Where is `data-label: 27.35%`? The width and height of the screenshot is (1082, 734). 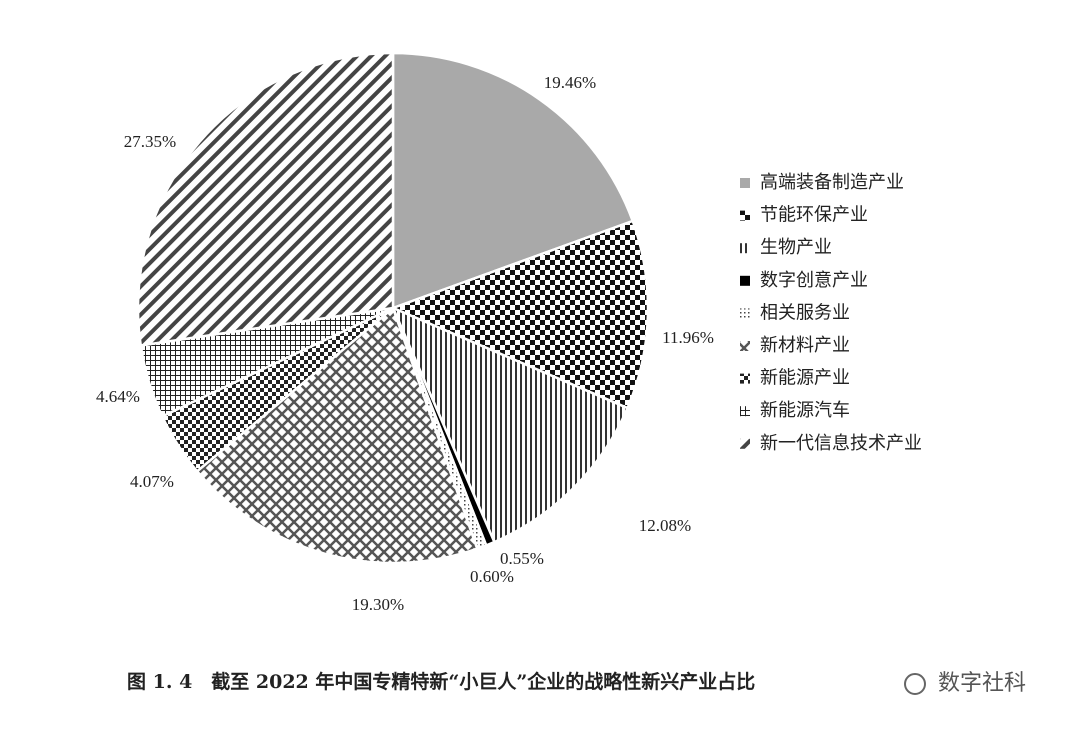
data-label: 27.35% is located at coordinates (150, 141).